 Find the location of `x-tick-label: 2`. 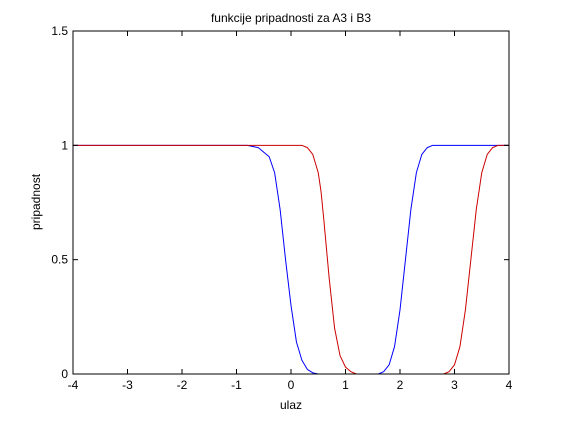

x-tick-label: 2 is located at coordinates (400, 385).